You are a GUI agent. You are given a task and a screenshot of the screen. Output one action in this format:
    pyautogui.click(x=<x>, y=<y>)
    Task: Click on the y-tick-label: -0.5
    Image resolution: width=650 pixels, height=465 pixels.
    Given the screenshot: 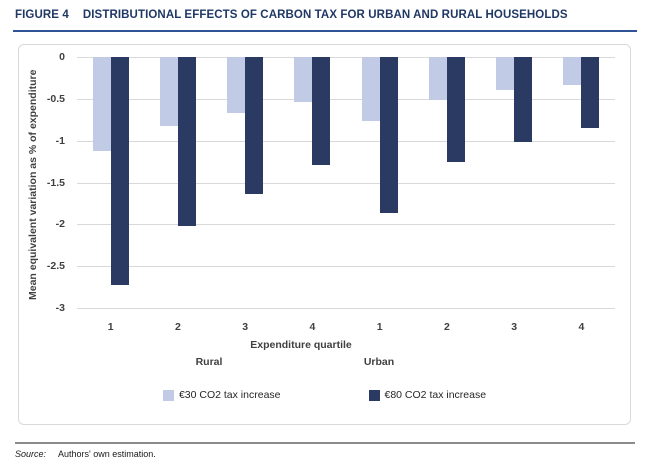 What is the action you would take?
    pyautogui.click(x=55, y=98)
    